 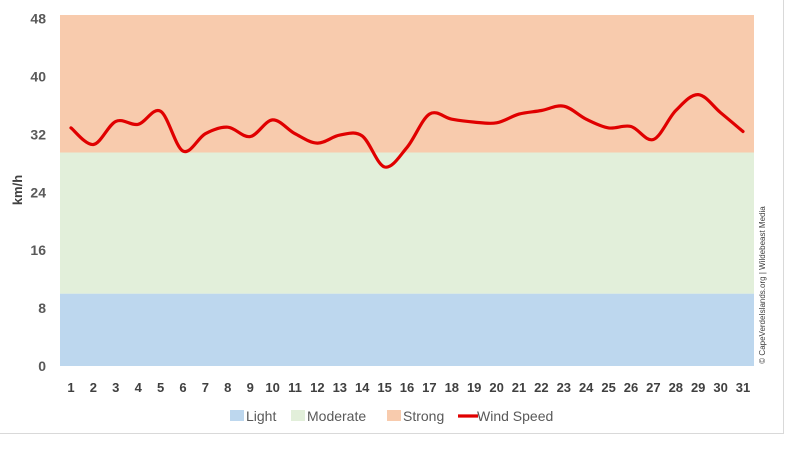 I want to click on x-tick-label: 15, so click(x=384, y=387).